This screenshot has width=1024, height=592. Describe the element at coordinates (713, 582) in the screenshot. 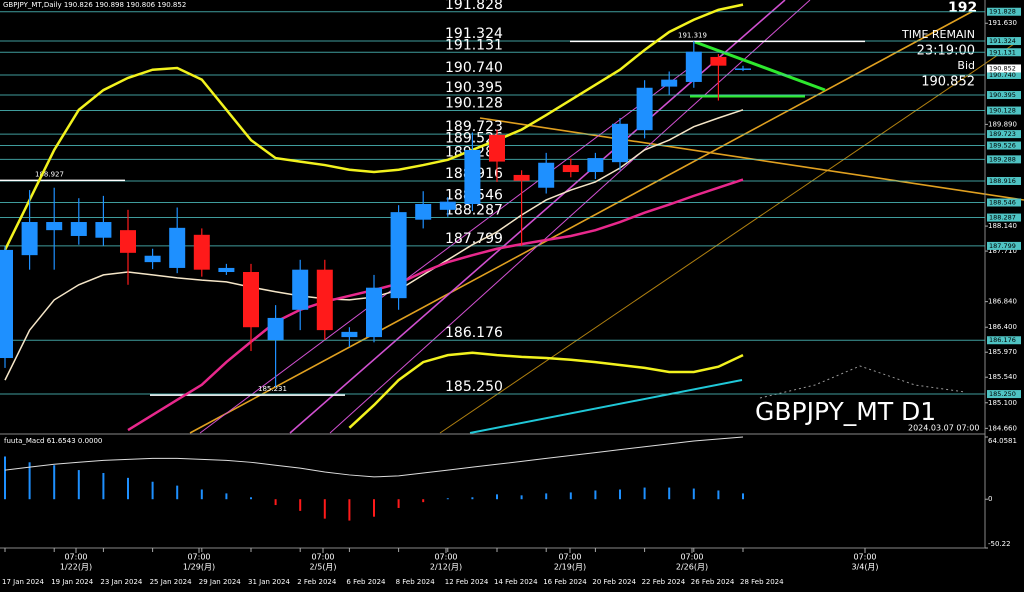

I see `x-tick-label: 26 Feb 2024` at that location.